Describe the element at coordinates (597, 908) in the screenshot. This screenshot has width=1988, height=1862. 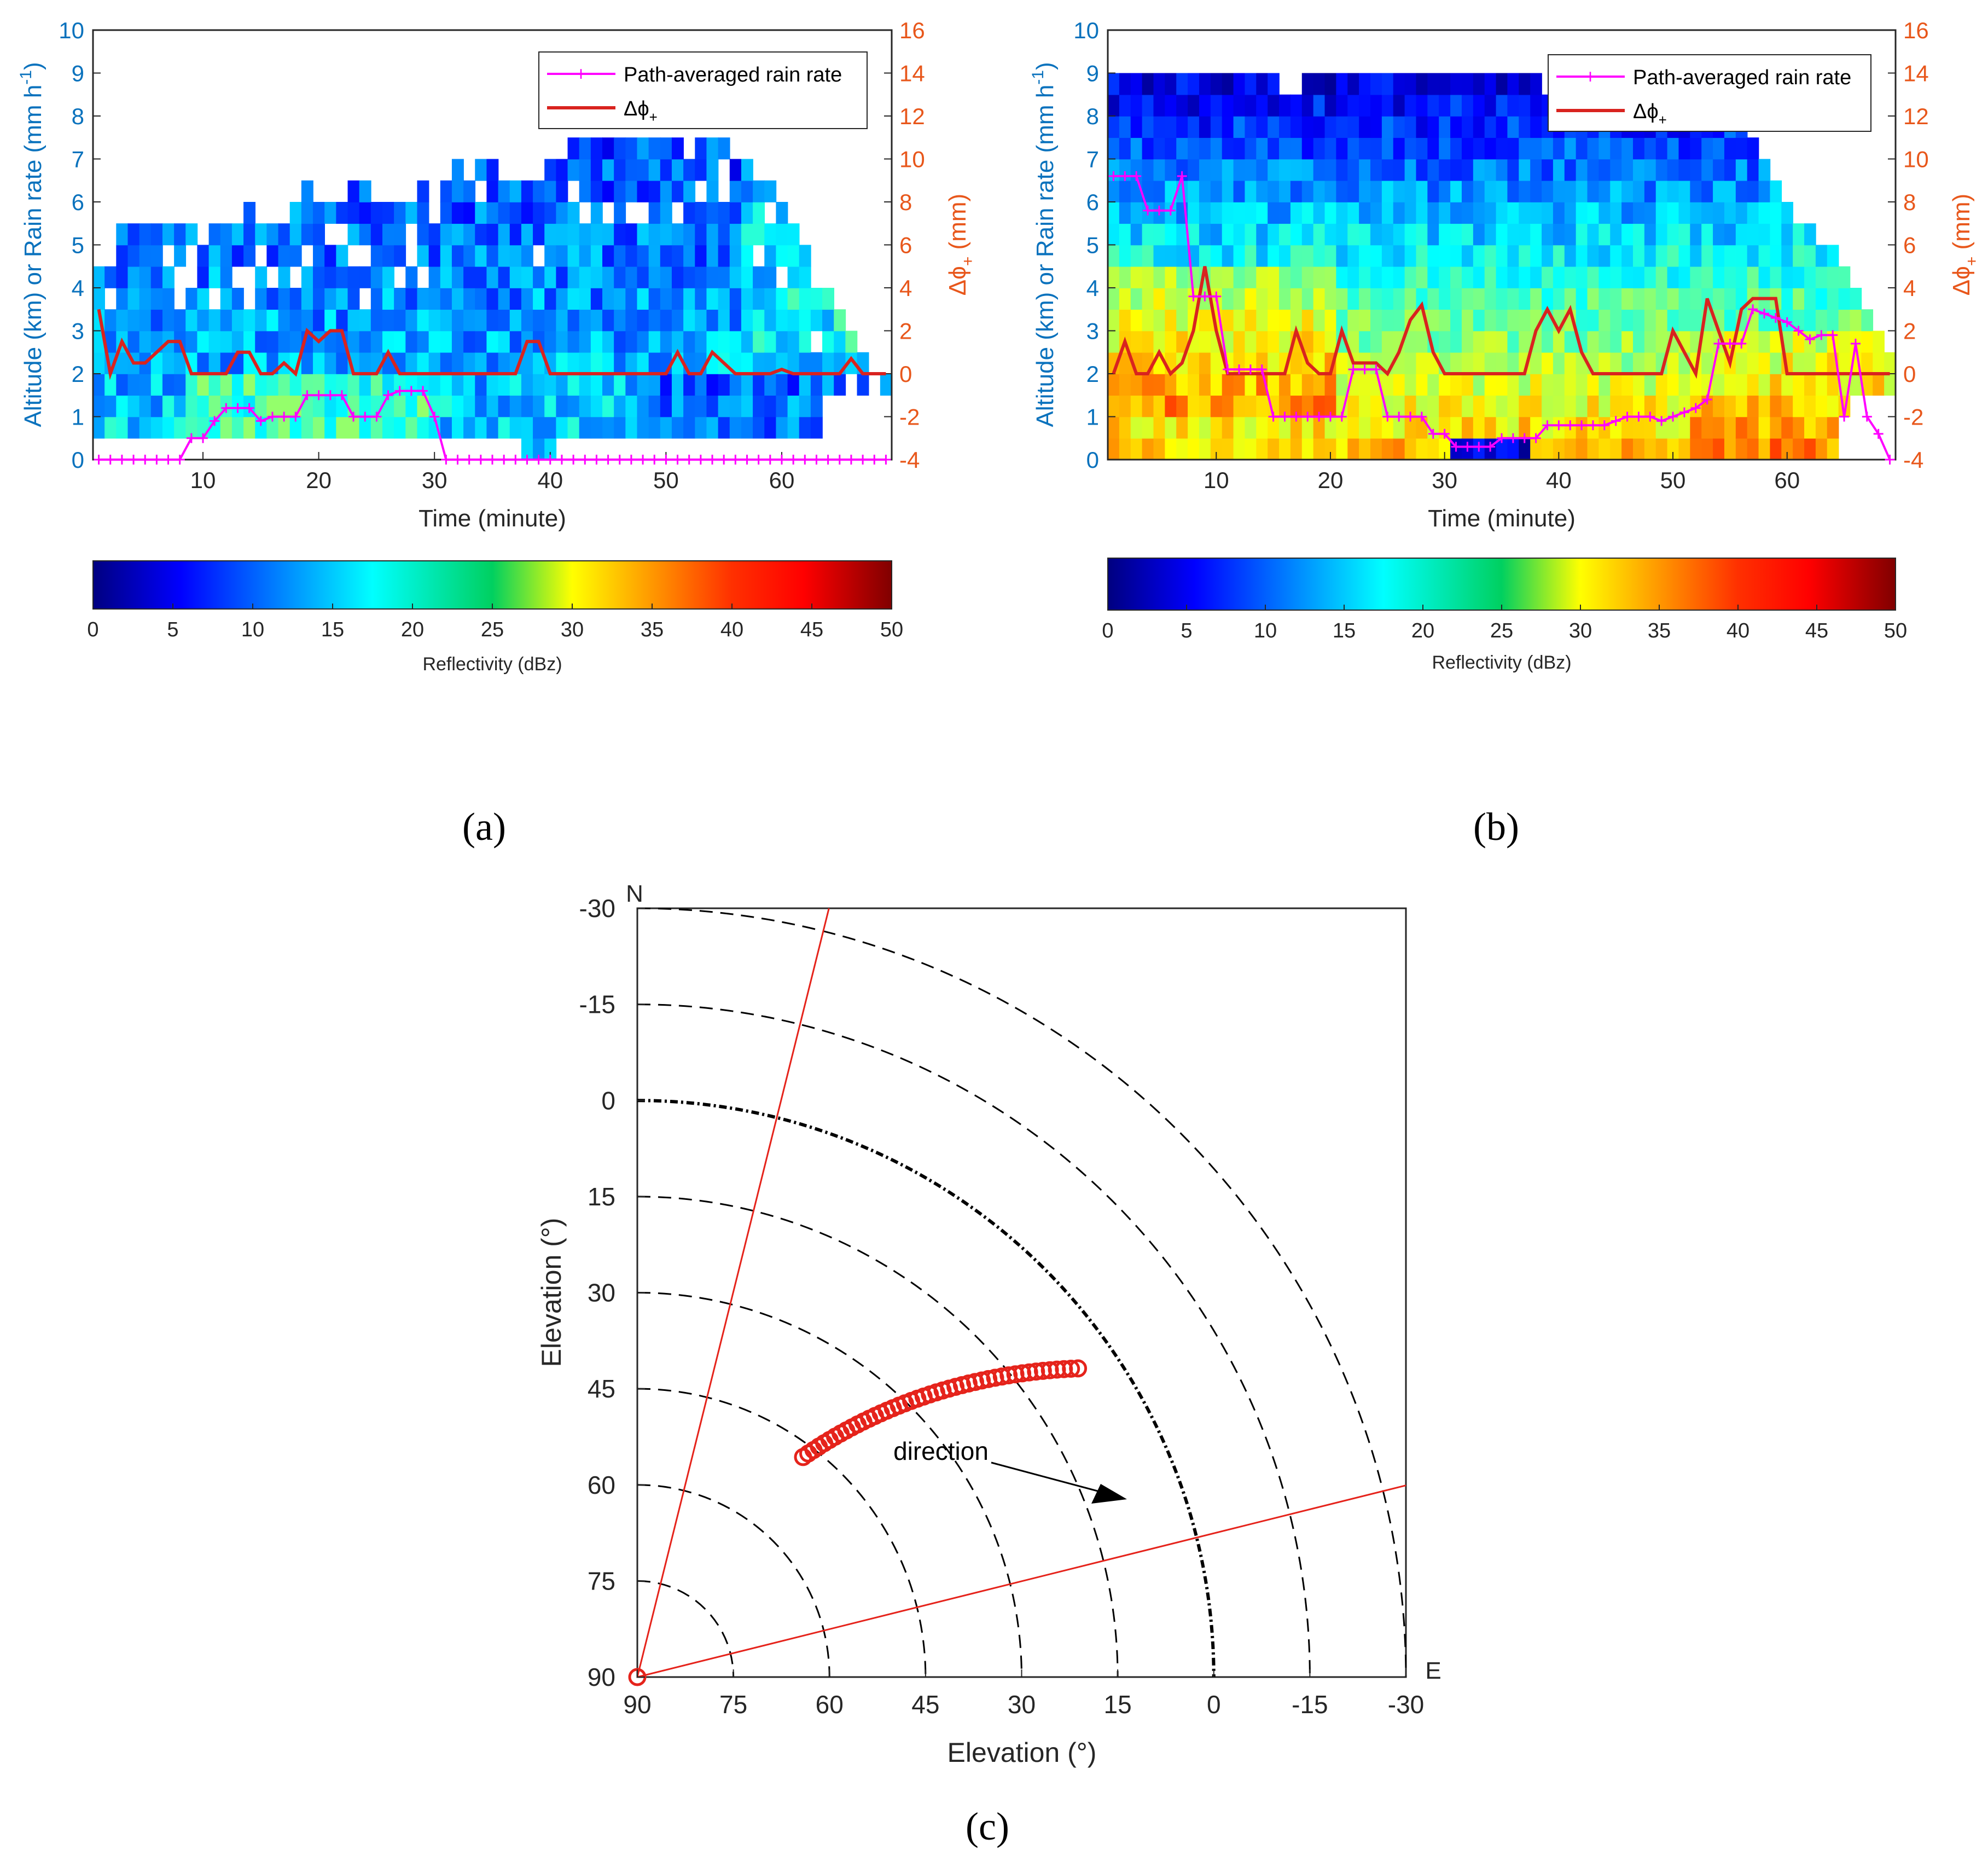
I see `y-tick-label: -30` at that location.